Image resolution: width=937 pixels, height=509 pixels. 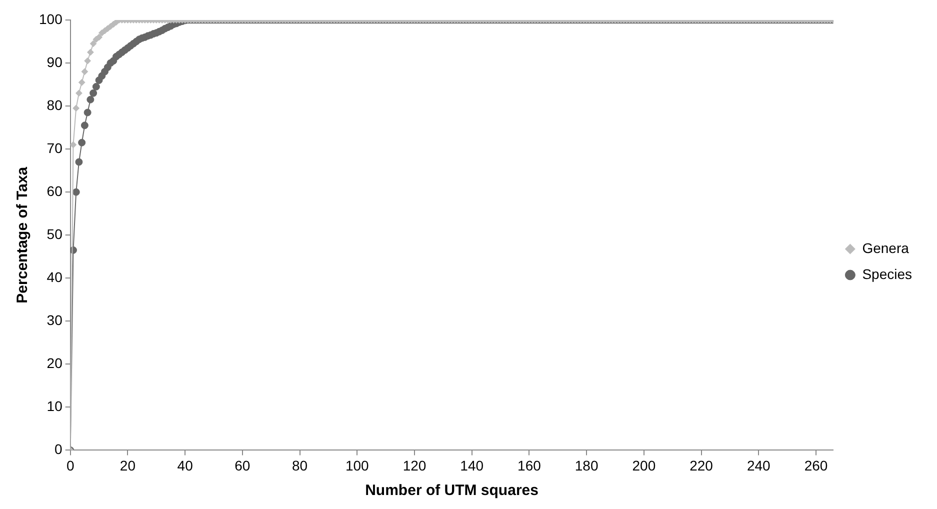 I want to click on x-tick-label: 0, so click(x=70, y=465).